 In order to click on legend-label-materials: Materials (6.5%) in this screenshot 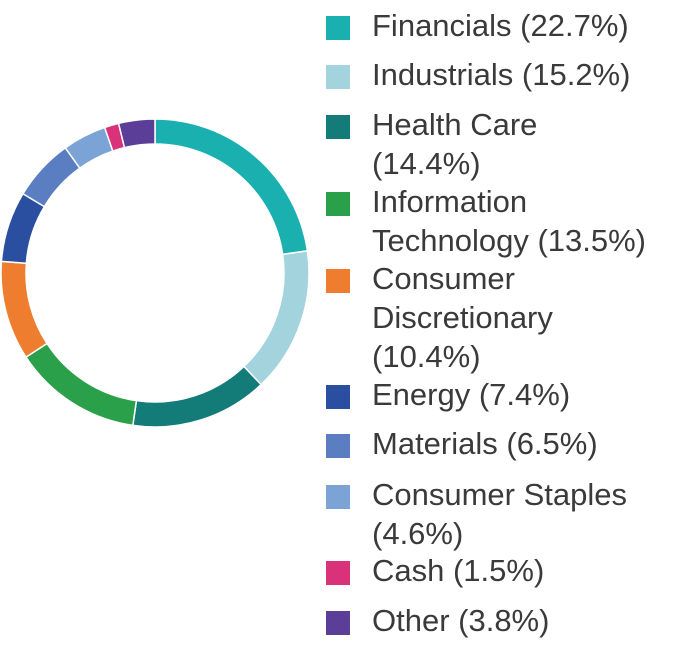, I will do `click(485, 443)`.